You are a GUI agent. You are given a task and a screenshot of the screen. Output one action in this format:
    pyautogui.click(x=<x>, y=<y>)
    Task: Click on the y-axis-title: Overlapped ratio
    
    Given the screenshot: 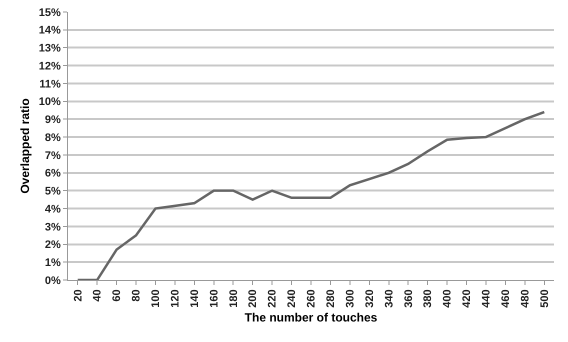 What is the action you would take?
    pyautogui.click(x=25, y=146)
    